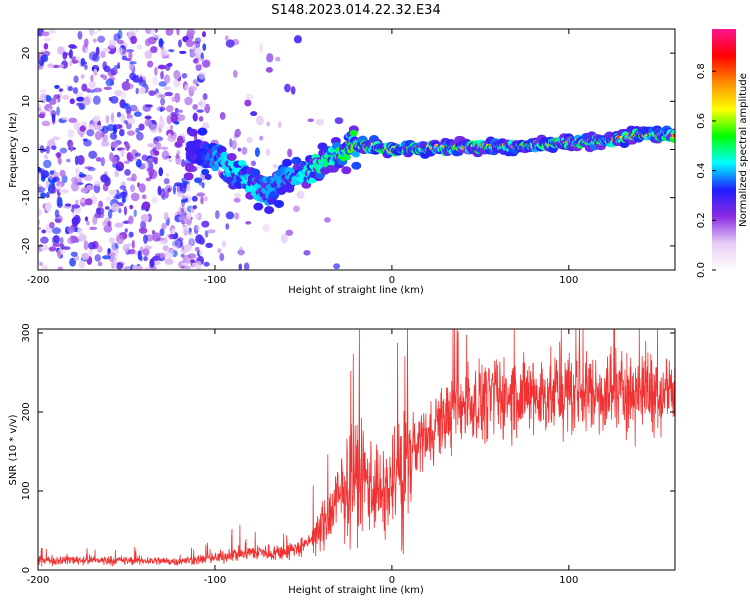  What do you see at coordinates (568, 280) in the screenshot?
I see `x-tick-label: 100` at bounding box center [568, 280].